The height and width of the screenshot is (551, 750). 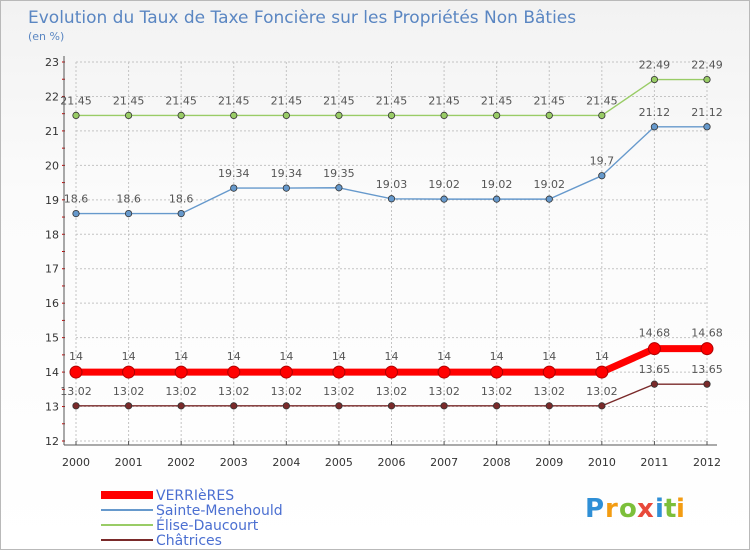 What do you see at coordinates (52, 407) in the screenshot?
I see `y-tick-label: 13` at bounding box center [52, 407].